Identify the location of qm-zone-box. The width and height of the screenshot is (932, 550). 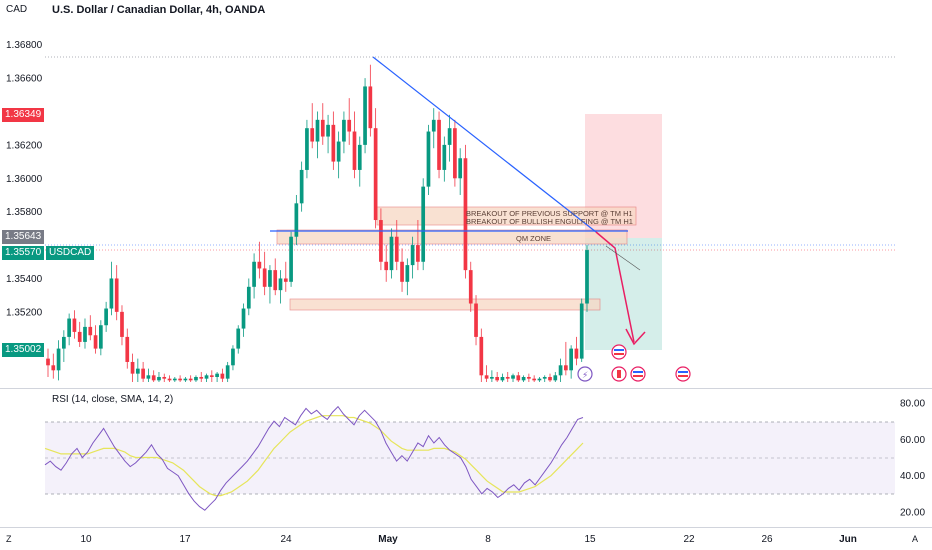
(452, 237).